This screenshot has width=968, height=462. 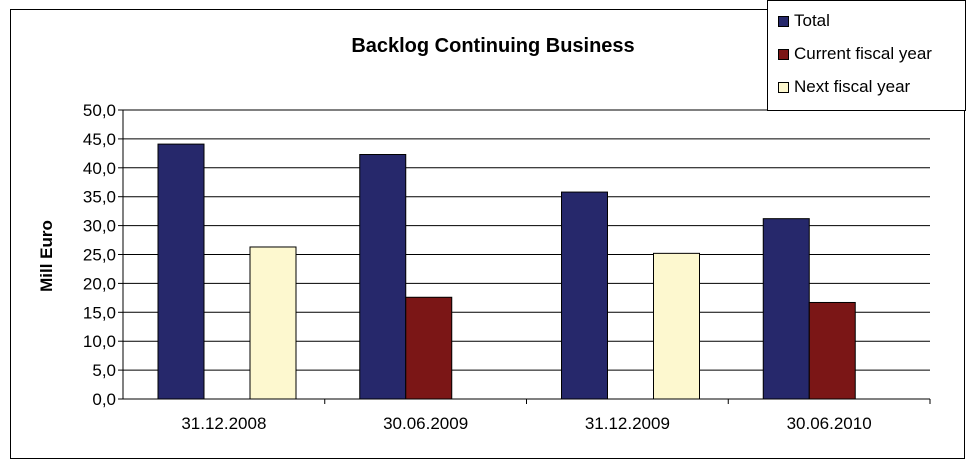 I want to click on y-tick-label: 10,0, so click(x=99, y=341).